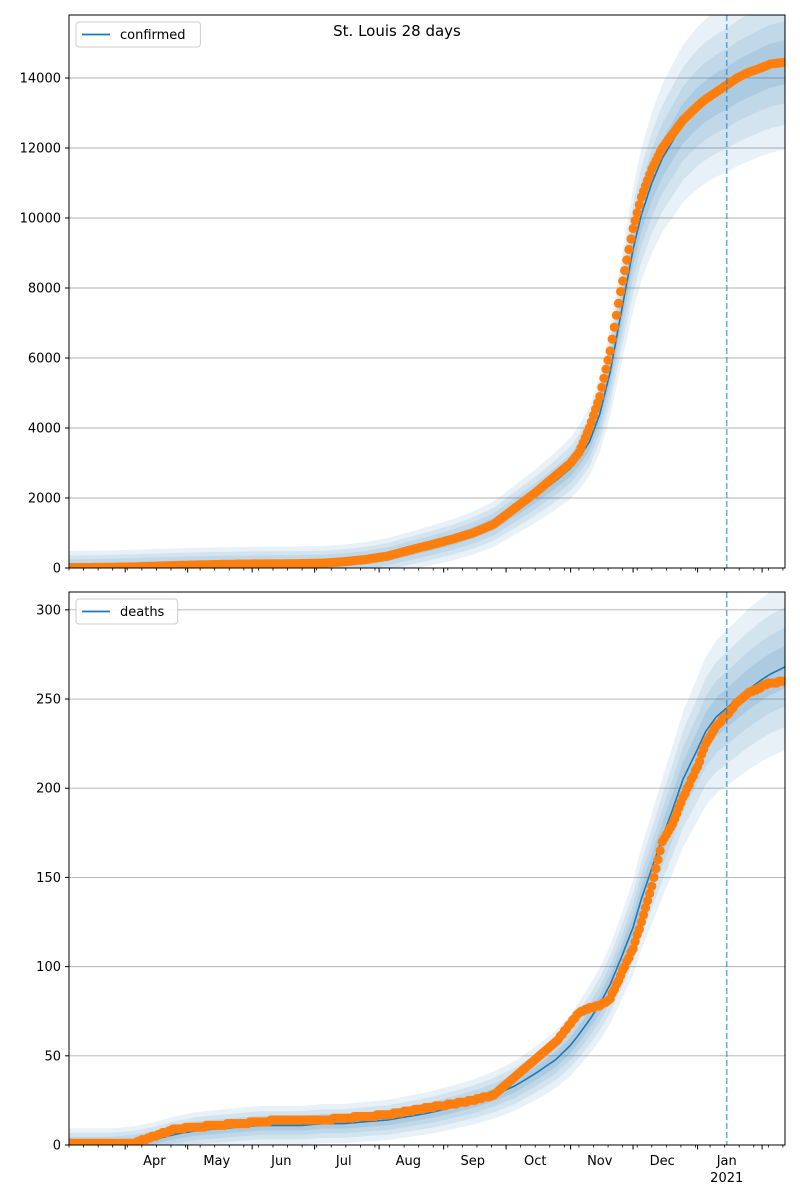  I want to click on y-tick-label: 100, so click(48, 967).